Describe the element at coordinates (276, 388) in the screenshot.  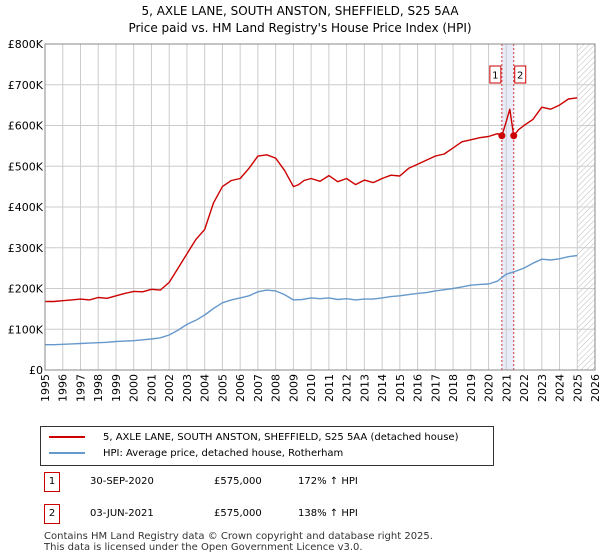
I see `x-tick-label: 2008` at that location.